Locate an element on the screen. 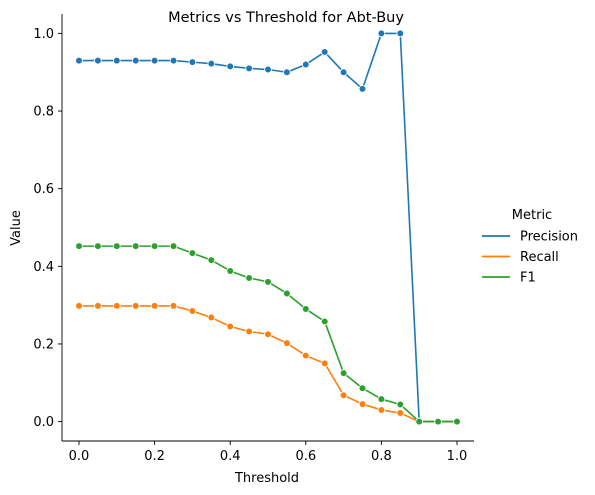 This screenshot has width=595, height=495. x-tick-label: 0.0 is located at coordinates (79, 456).